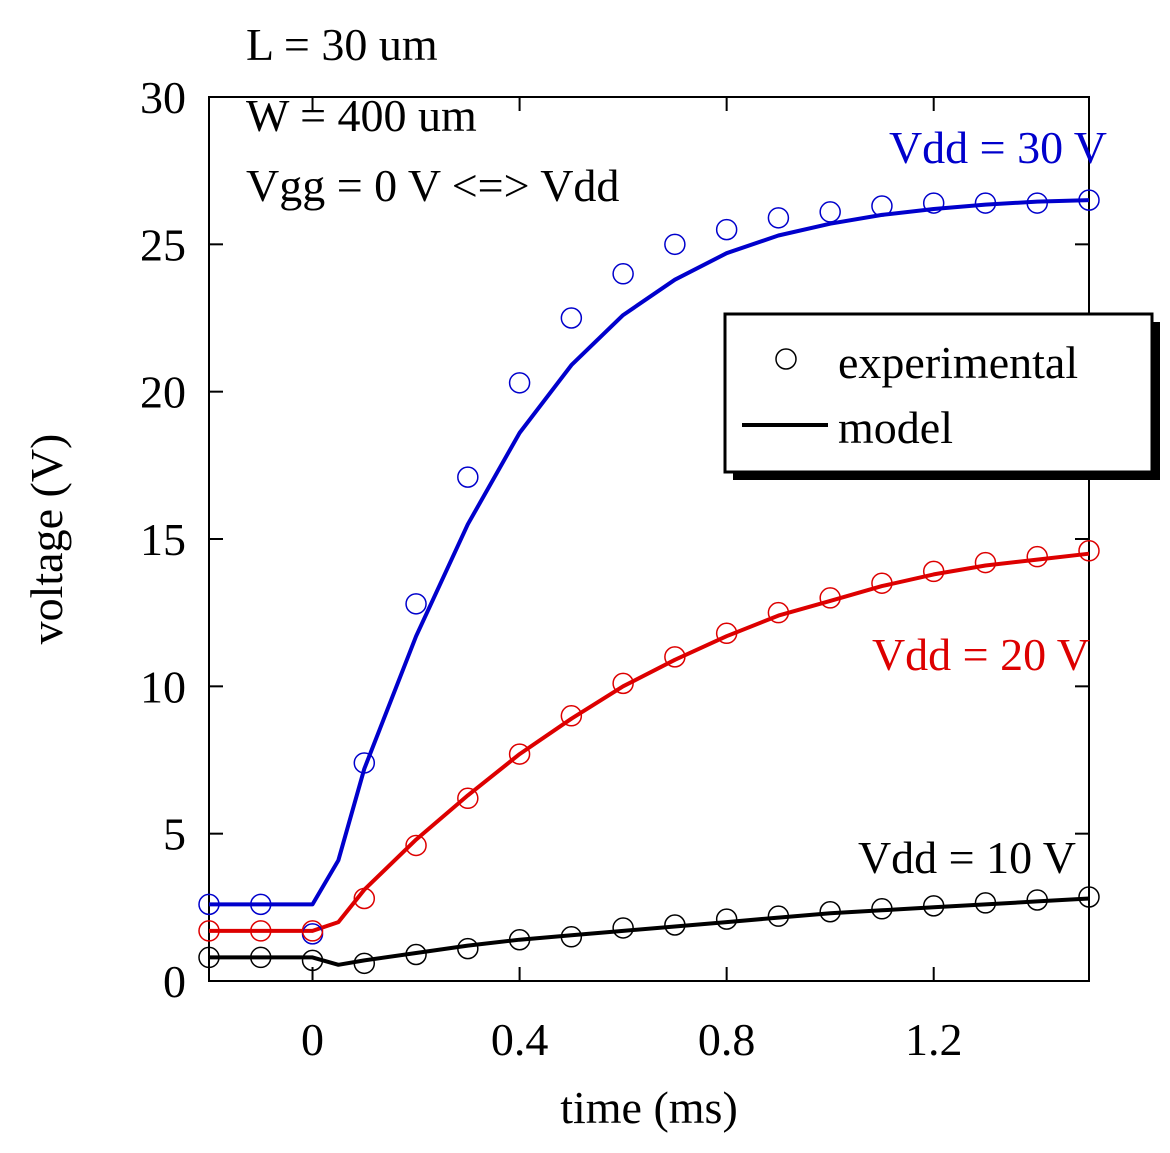 The image size is (1170, 1153). What do you see at coordinates (934, 1039) in the screenshot?
I see `x-tick-label: 1.2` at bounding box center [934, 1039].